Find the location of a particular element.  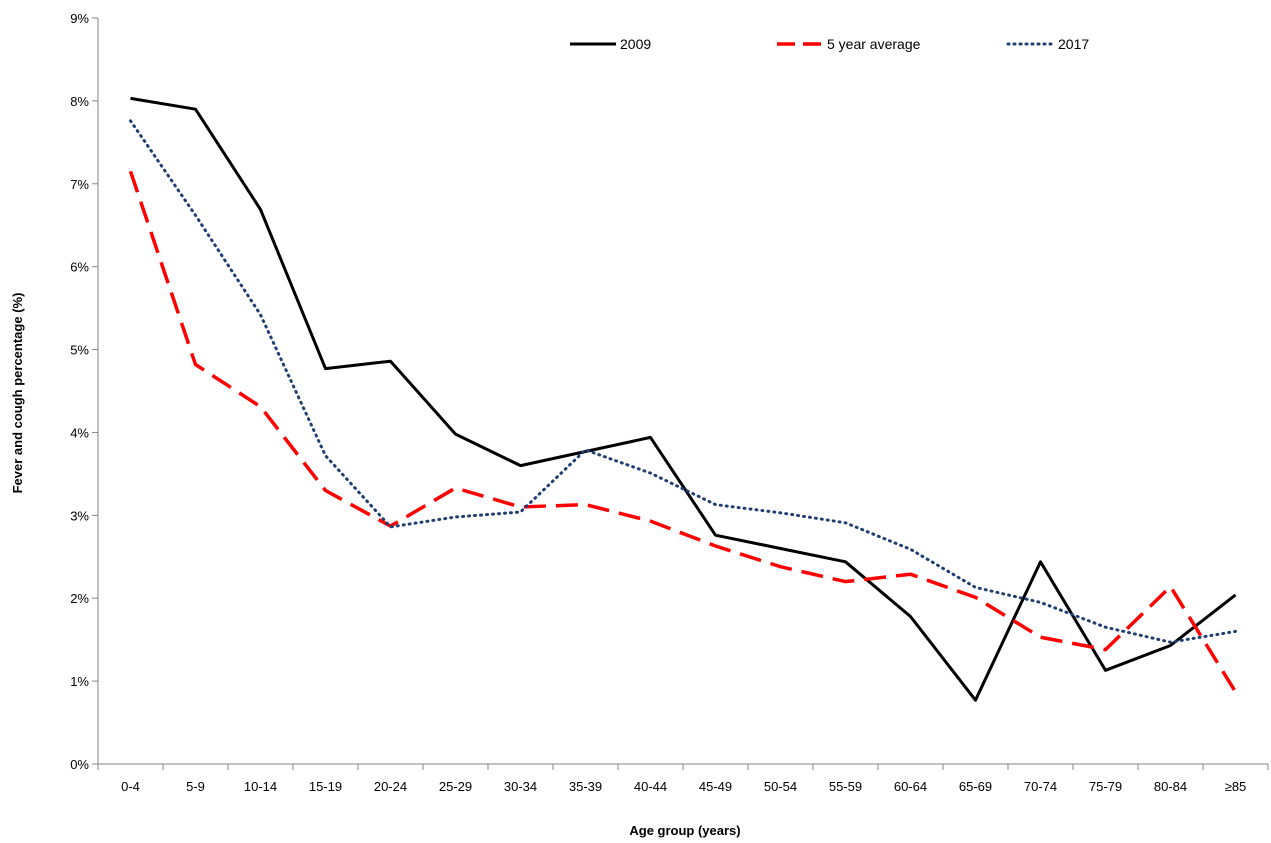

x-tick-label: 5-9 is located at coordinates (195, 786).